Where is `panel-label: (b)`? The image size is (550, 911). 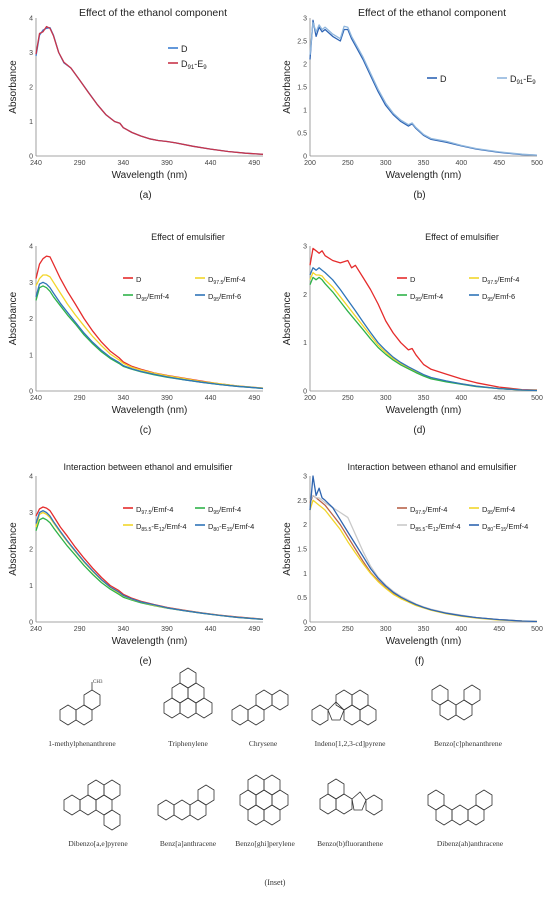 panel-label: (b) is located at coordinates (419, 195).